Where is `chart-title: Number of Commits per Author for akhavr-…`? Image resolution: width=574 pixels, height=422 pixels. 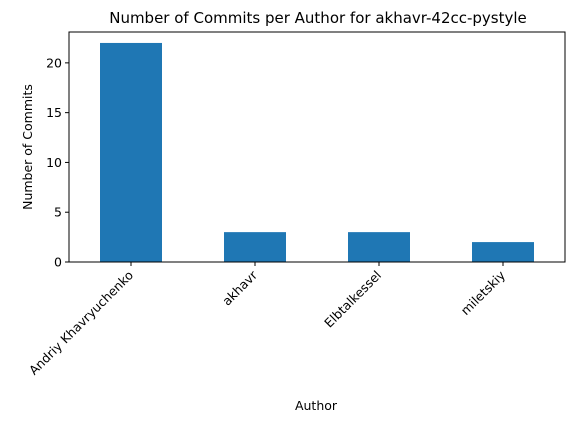 chart-title: Number of Commits per Author for akhavr-… is located at coordinates (318, 18).